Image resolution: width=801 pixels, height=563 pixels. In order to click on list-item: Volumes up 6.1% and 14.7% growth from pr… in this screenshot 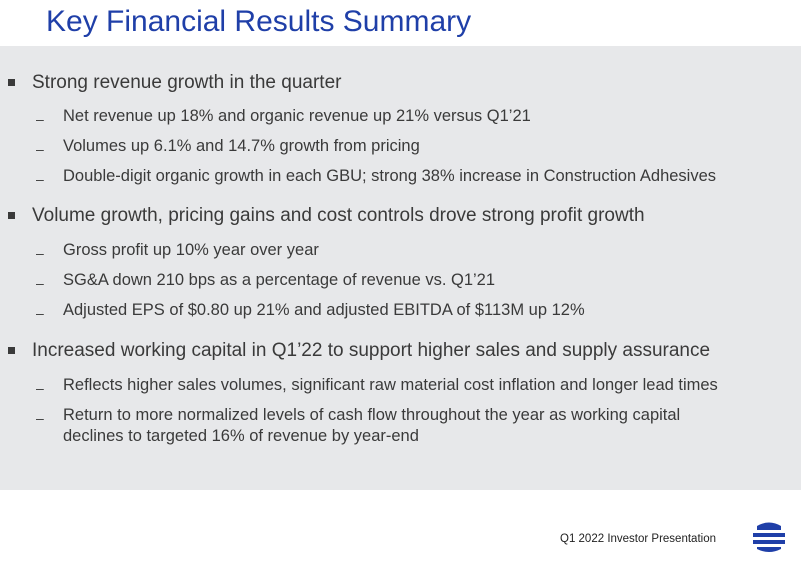, I will do `click(241, 146)`.